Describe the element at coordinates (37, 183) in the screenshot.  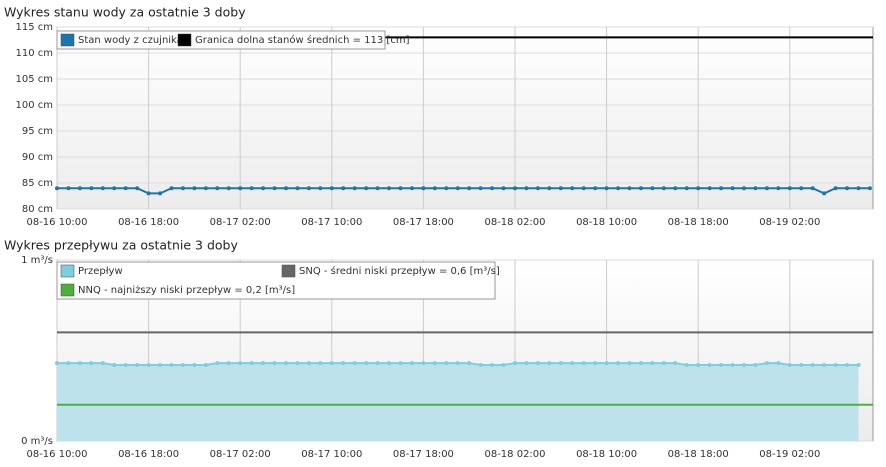
I see `y-tick-label: 85 cm` at that location.